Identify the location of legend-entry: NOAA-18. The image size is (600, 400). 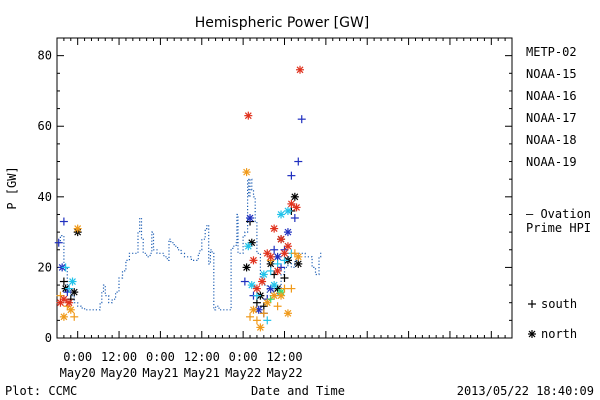
(551, 140).